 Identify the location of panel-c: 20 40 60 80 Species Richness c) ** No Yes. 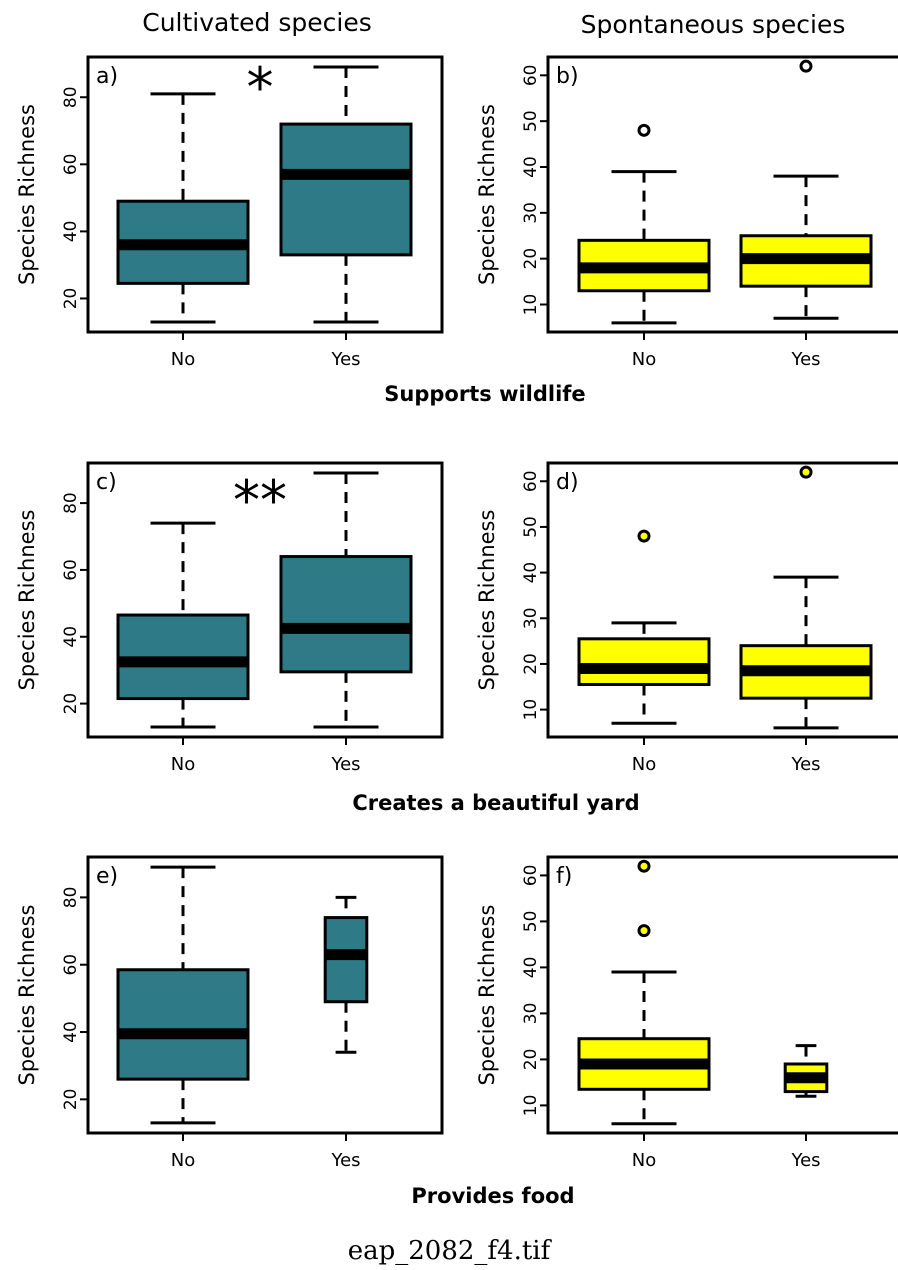
(229, 618).